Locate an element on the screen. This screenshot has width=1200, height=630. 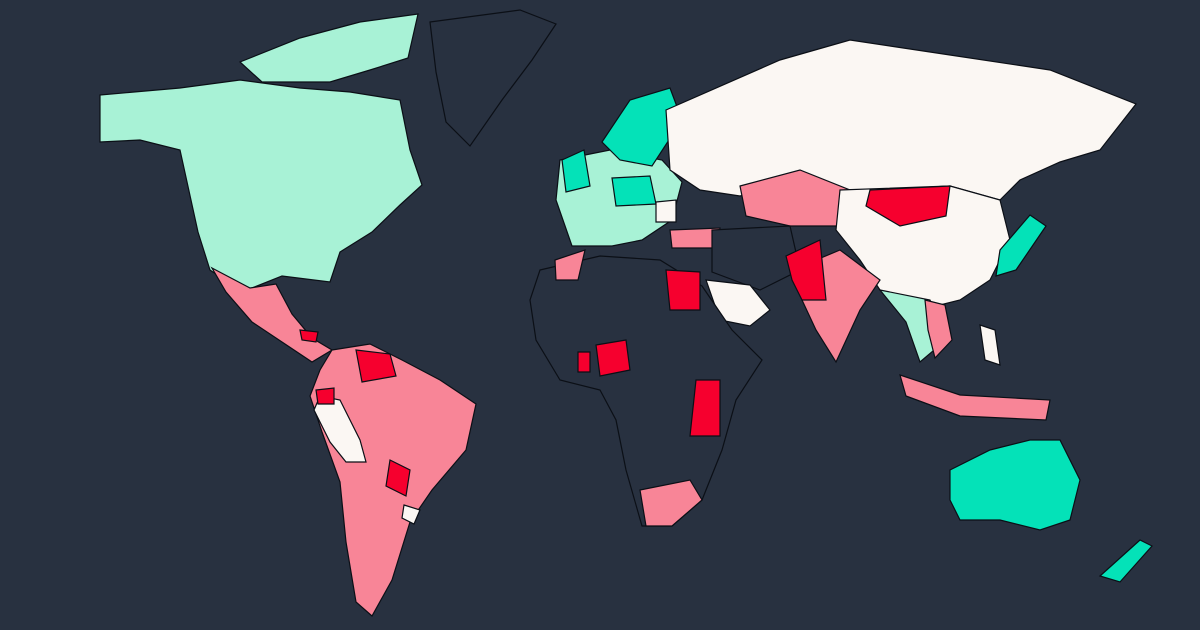
indonesia is located at coordinates (975, 397).